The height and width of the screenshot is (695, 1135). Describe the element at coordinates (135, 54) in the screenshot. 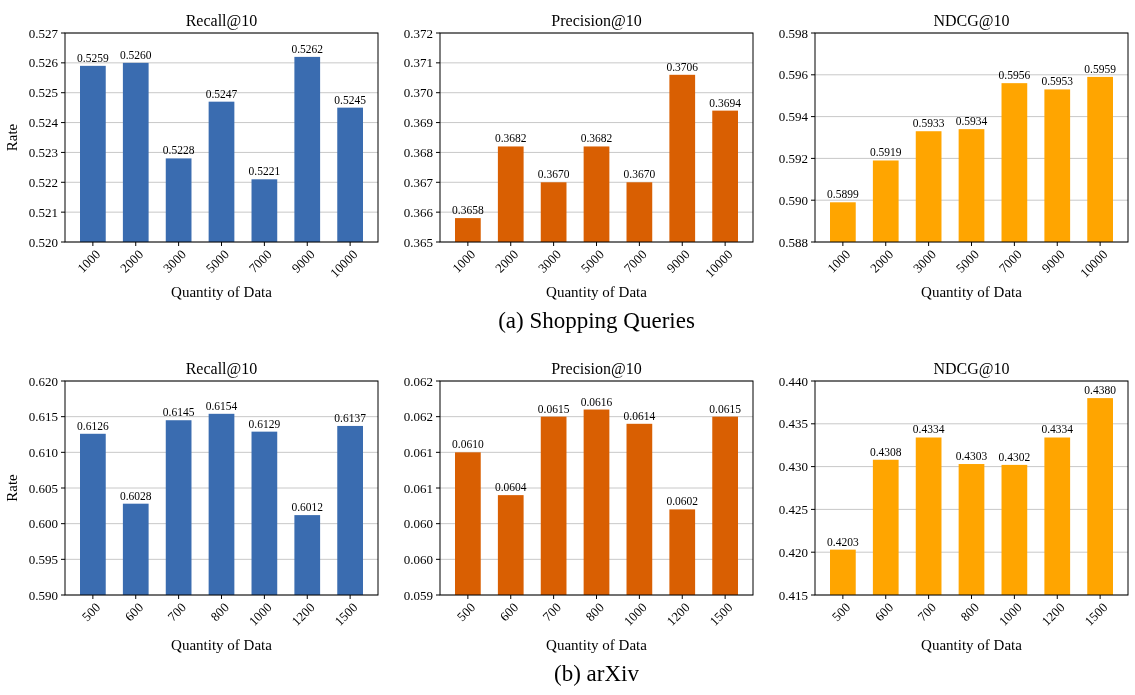

I see `data-label: 0.5260` at that location.